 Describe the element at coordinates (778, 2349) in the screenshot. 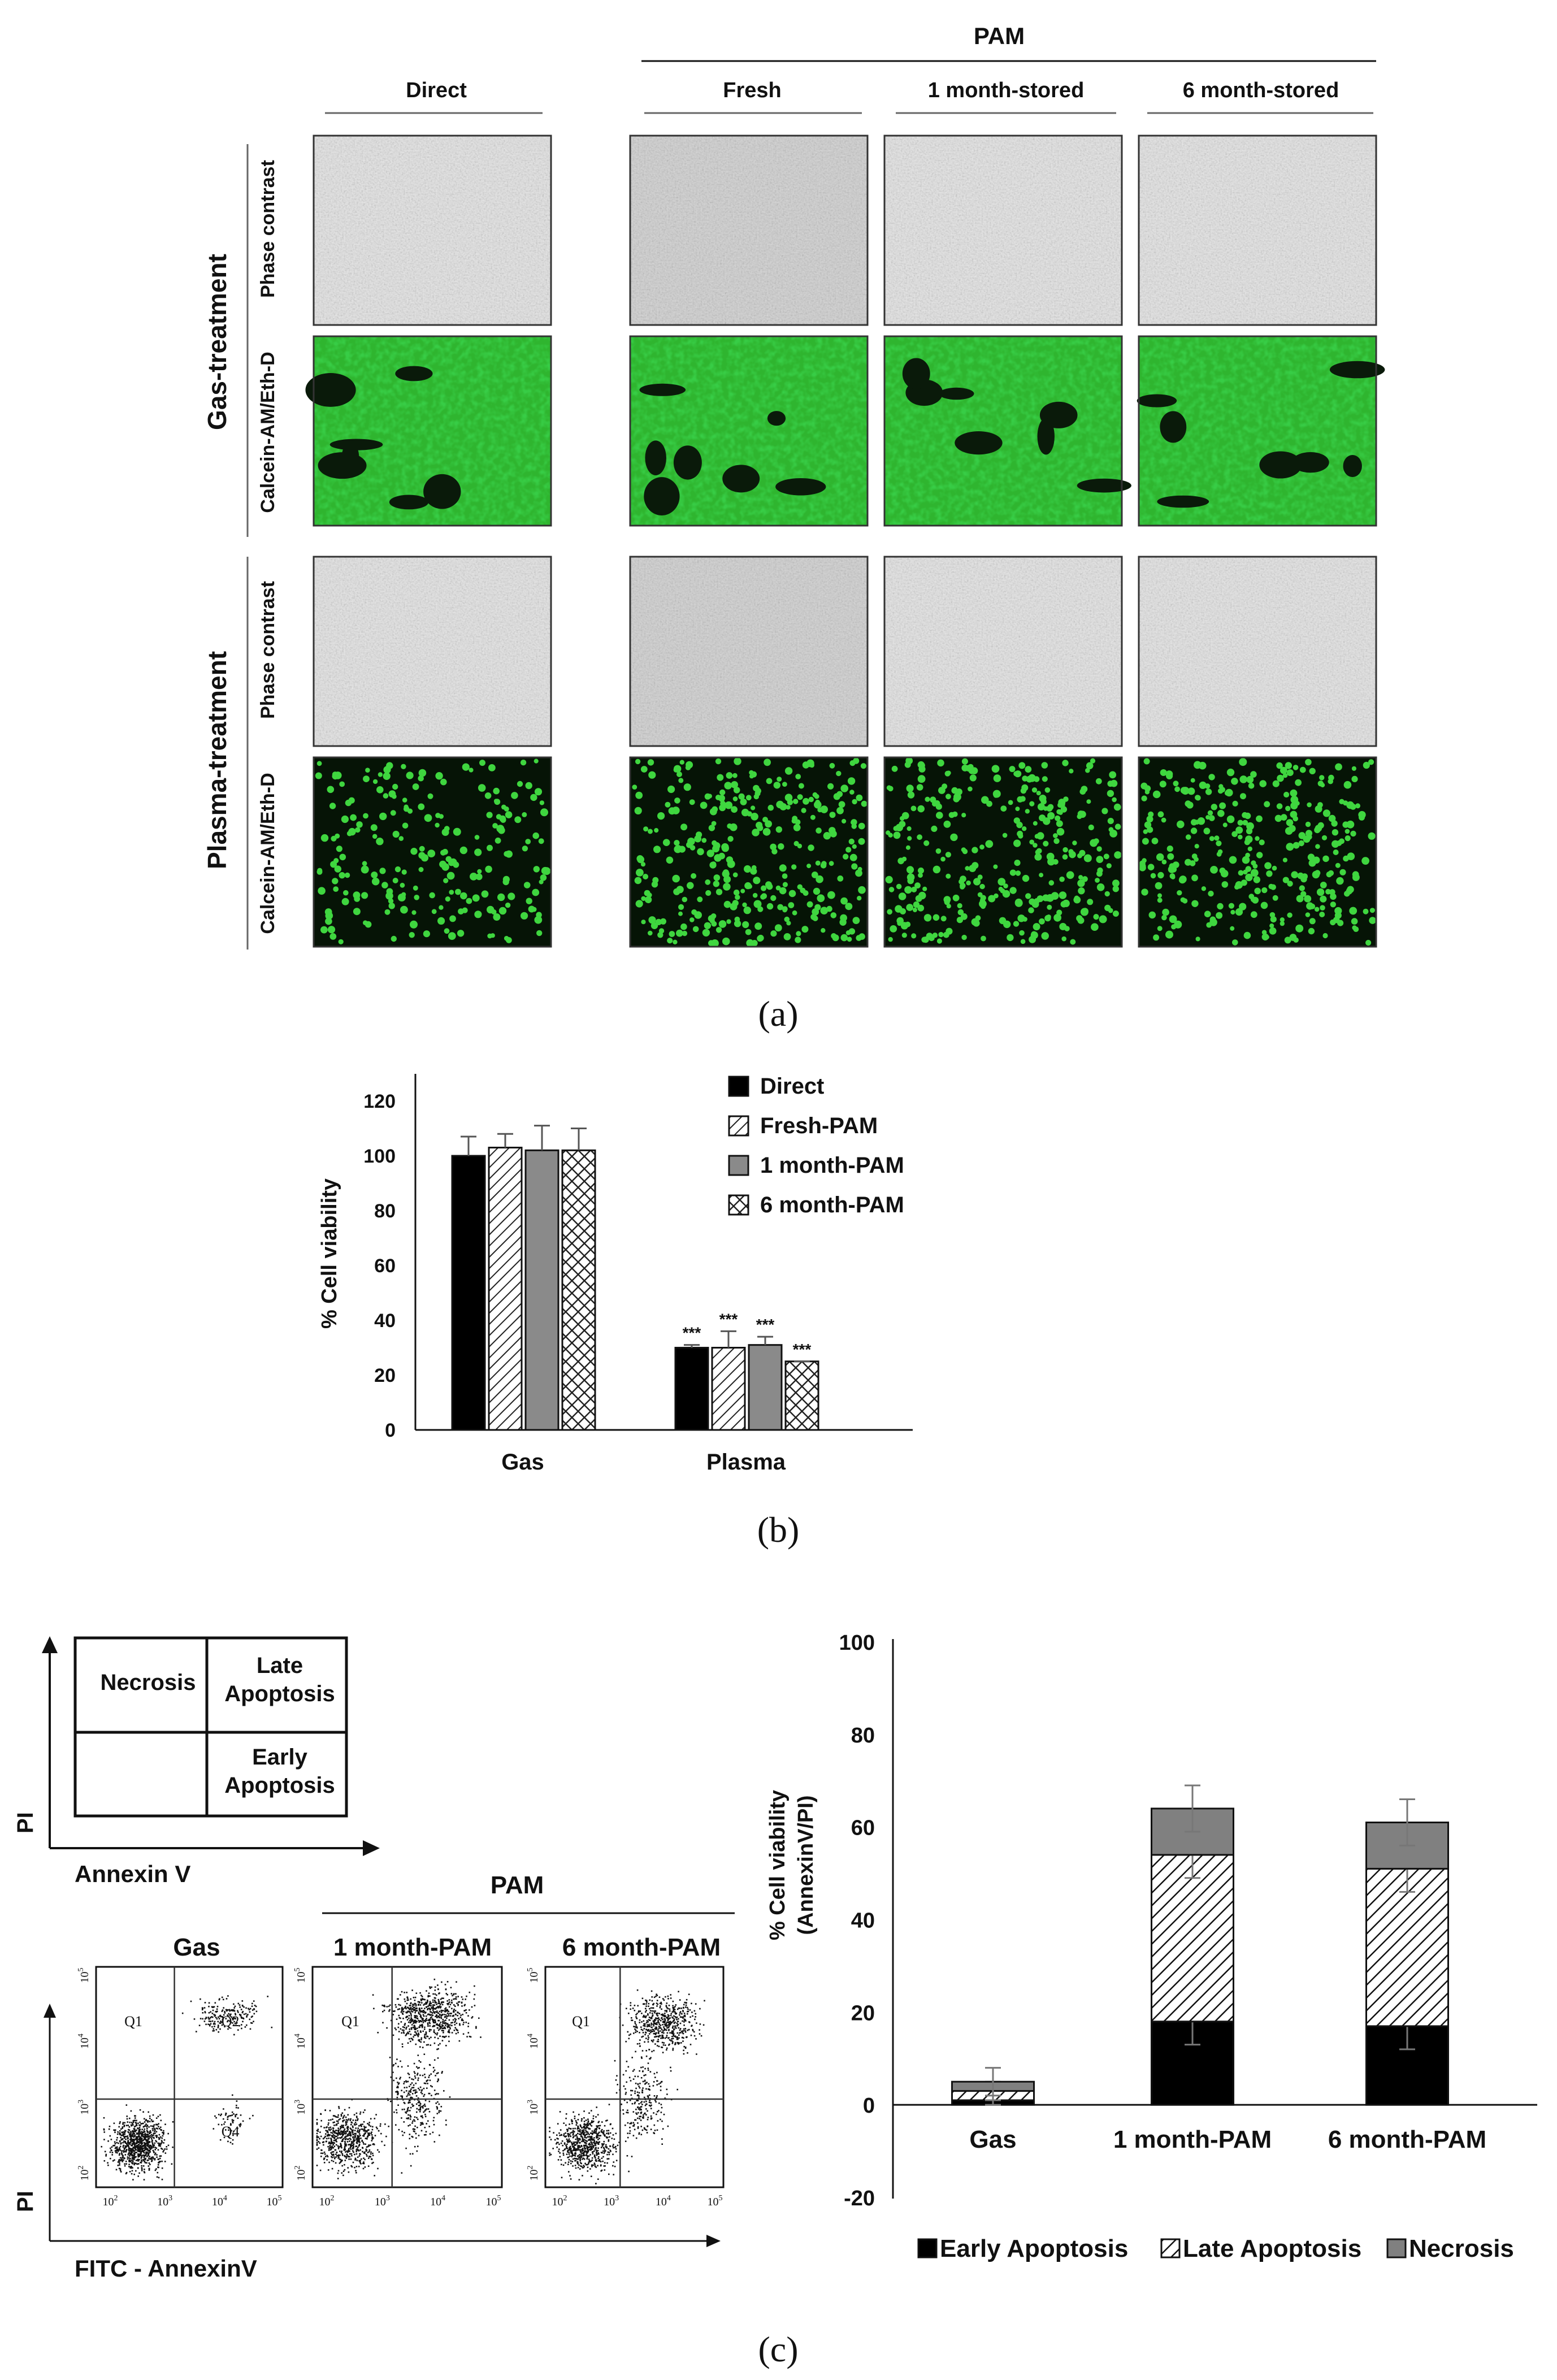

I see `panel-c-label: (c)` at that location.